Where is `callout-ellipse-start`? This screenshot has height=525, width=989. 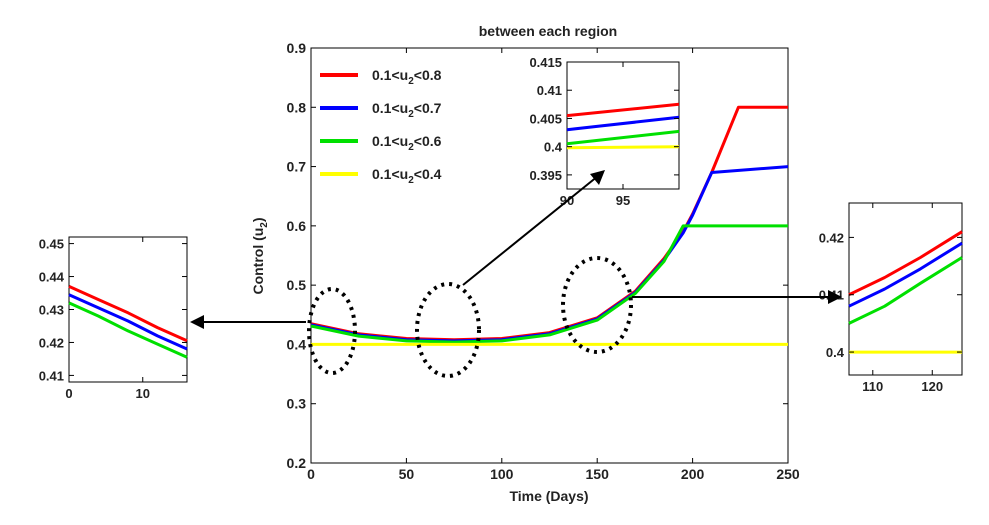 callout-ellipse-start is located at coordinates (332, 331).